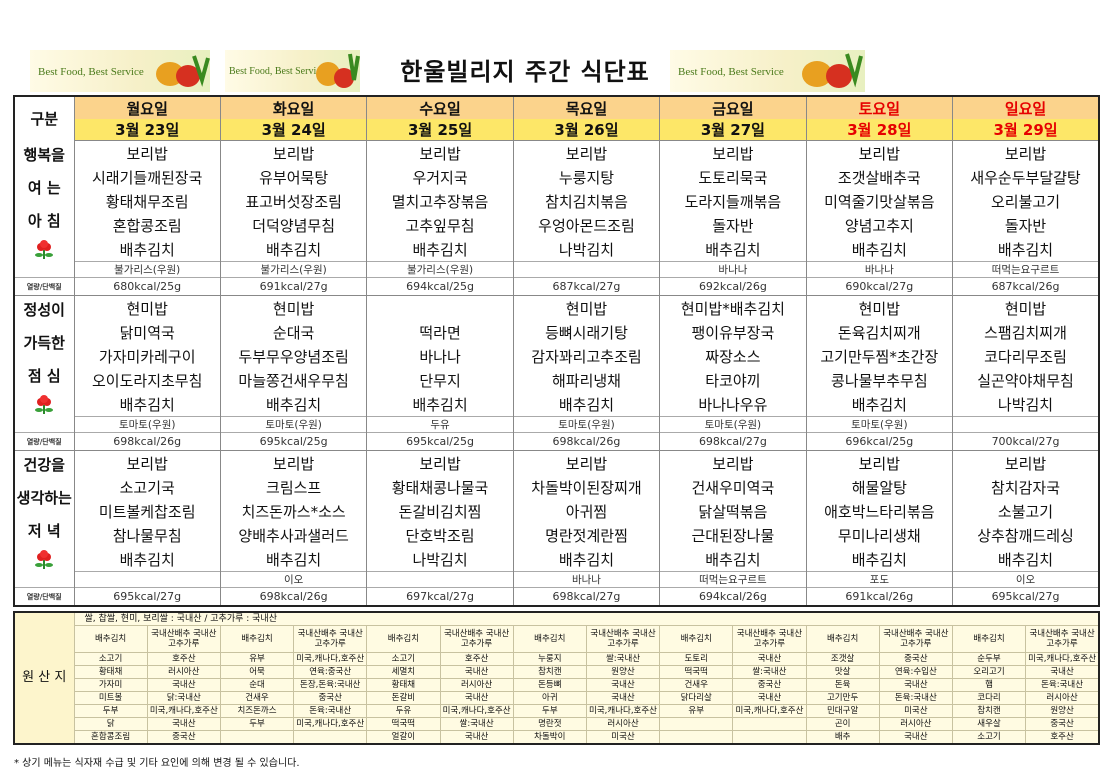 Image resolution: width=1113 pixels, height=781 pixels. I want to click on menu-row: 시래기들깨된장국 유부어묵탕 우거지국 누룽지탕 도토리묵국 조갯살배추국 새우순두부달걀탕, so click(556, 177).